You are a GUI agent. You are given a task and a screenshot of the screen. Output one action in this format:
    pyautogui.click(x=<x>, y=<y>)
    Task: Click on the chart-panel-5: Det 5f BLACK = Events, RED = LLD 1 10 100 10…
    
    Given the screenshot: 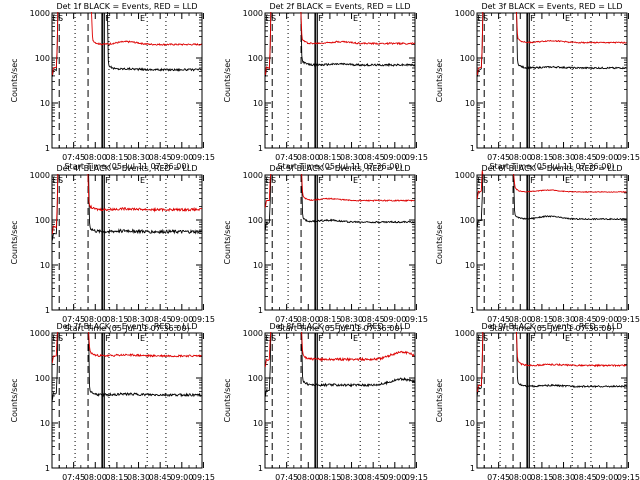 What is the action you would take?
    pyautogui.click(x=325, y=248)
    